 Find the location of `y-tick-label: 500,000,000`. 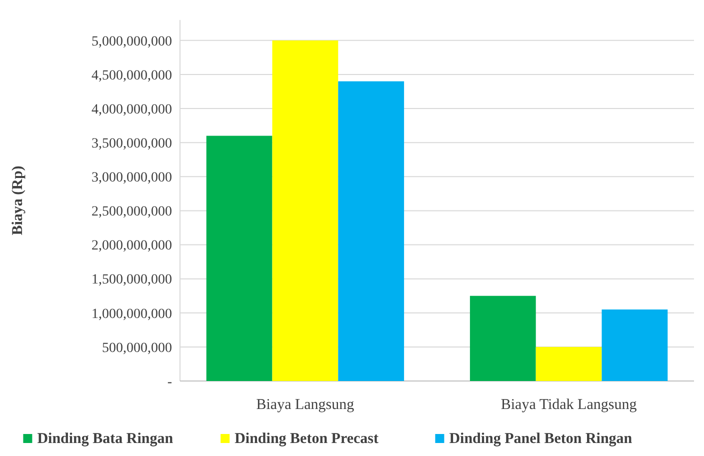

y-tick-label: 500,000,000 is located at coordinates (137, 348).